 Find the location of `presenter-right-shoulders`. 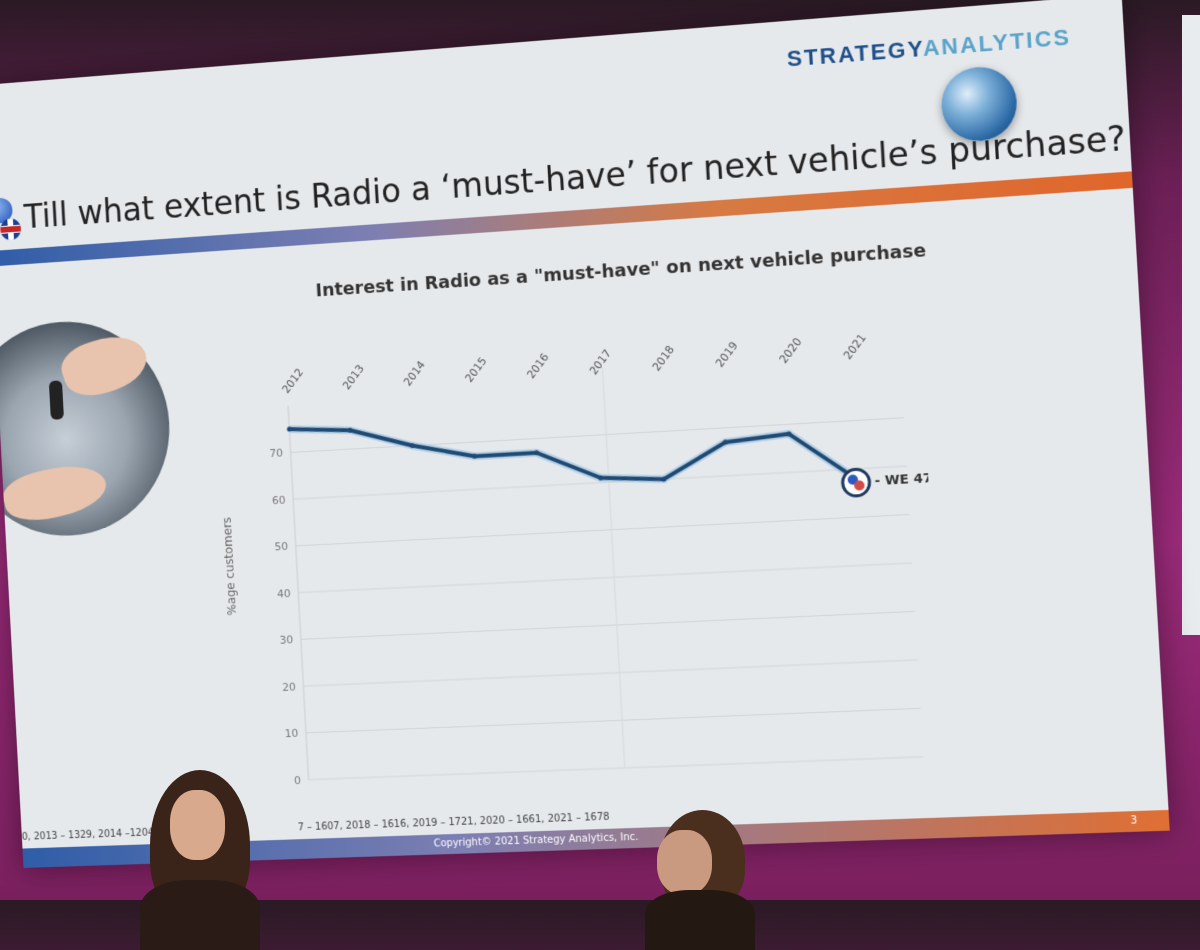

presenter-right-shoulders is located at coordinates (700, 920).